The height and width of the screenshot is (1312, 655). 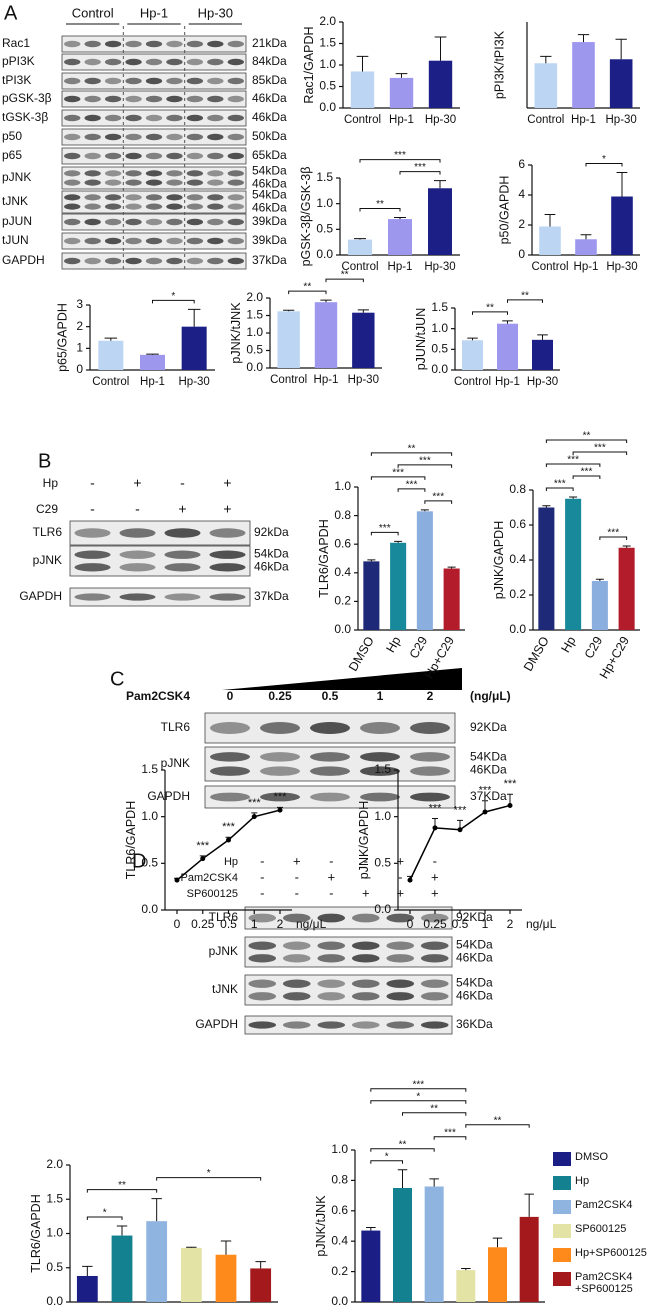 What do you see at coordinates (158, 696) in the screenshot?
I see `treatment-label: Pam2CSK4` at bounding box center [158, 696].